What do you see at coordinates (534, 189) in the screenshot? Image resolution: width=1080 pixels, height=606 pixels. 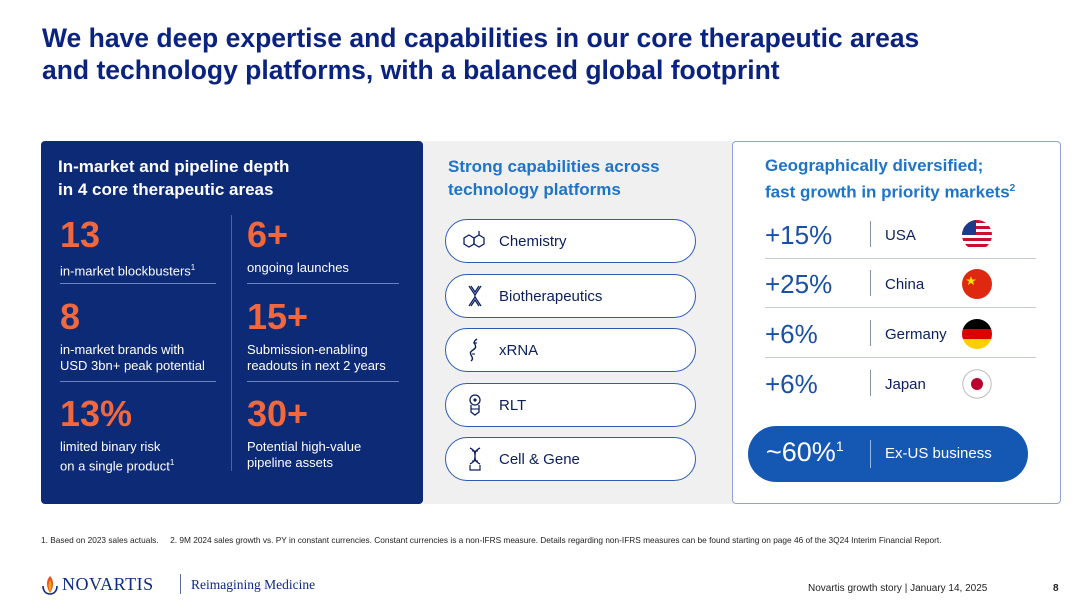 I see `platforms-heading-line2: technology platforms` at bounding box center [534, 189].